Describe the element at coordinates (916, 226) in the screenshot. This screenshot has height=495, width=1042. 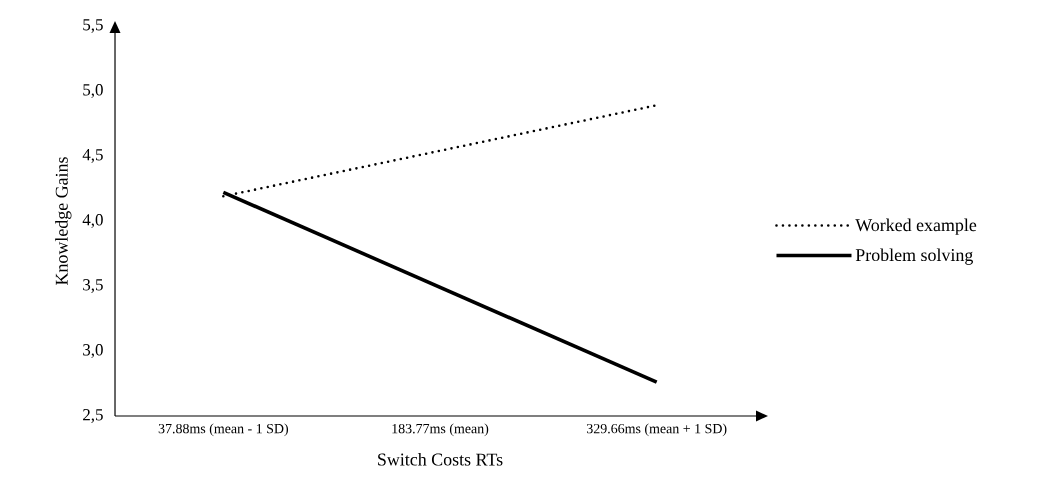
I see `legend-label: Worked example` at that location.